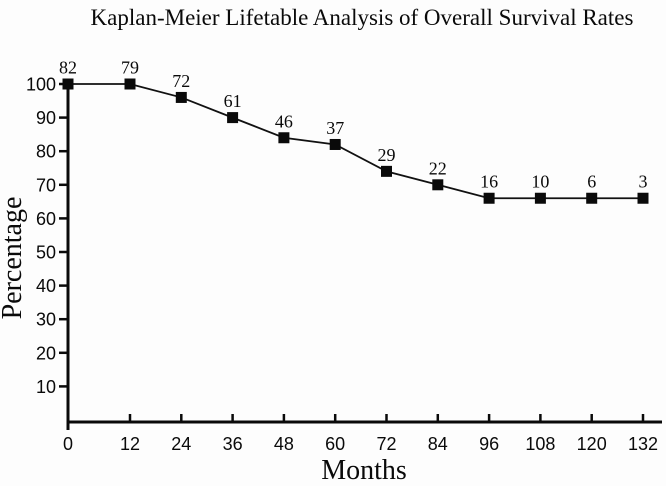 The width and height of the screenshot is (666, 486). Describe the element at coordinates (130, 68) in the screenshot. I see `point-label: 79` at that location.